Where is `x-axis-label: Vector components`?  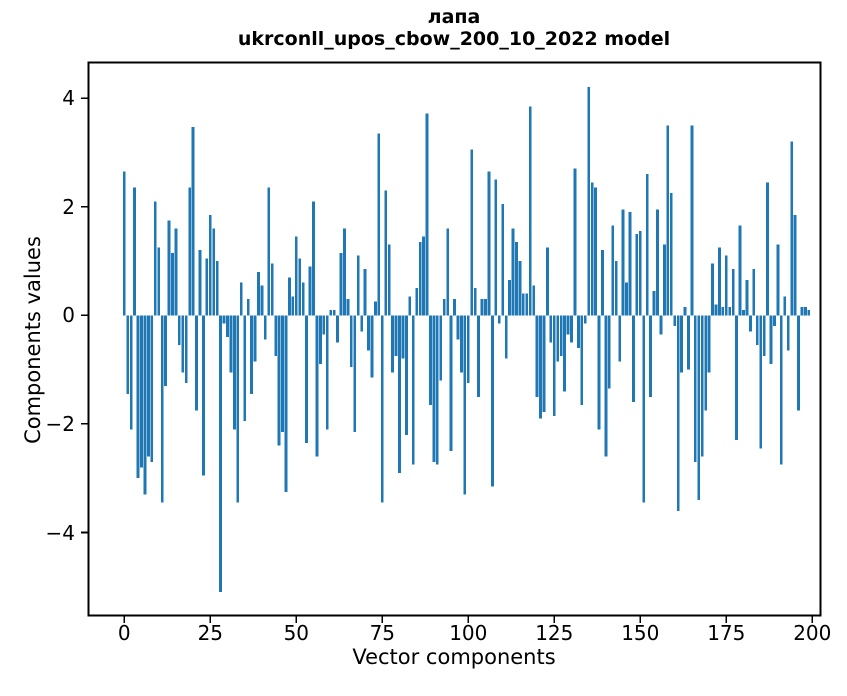 x-axis-label: Vector components is located at coordinates (454, 657).